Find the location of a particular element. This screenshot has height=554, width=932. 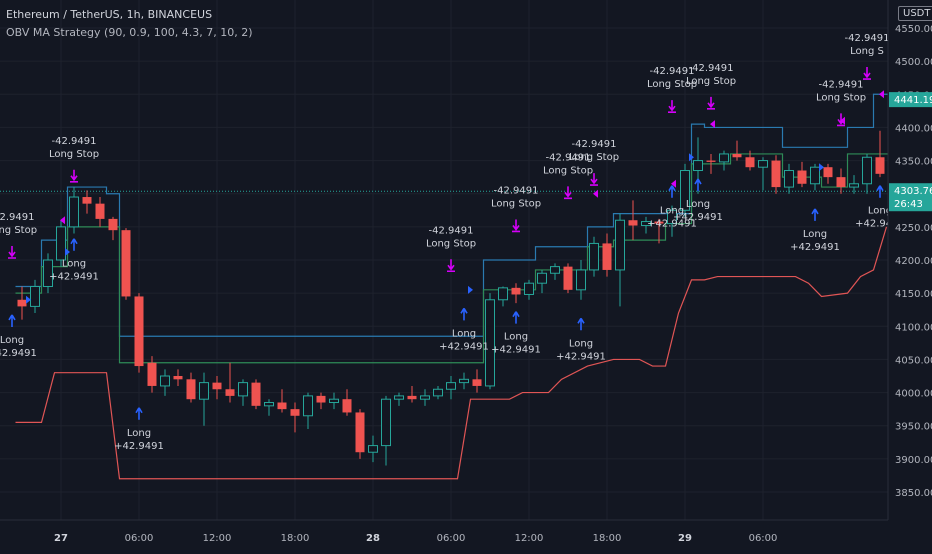

y-tick-label: 4500.00 is located at coordinates (913, 62).